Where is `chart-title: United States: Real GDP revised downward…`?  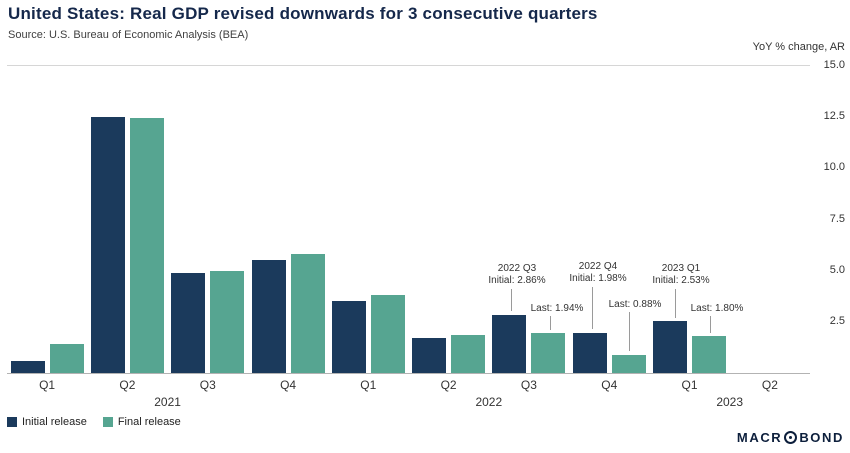 chart-title: United States: Real GDP revised downward… is located at coordinates (303, 13).